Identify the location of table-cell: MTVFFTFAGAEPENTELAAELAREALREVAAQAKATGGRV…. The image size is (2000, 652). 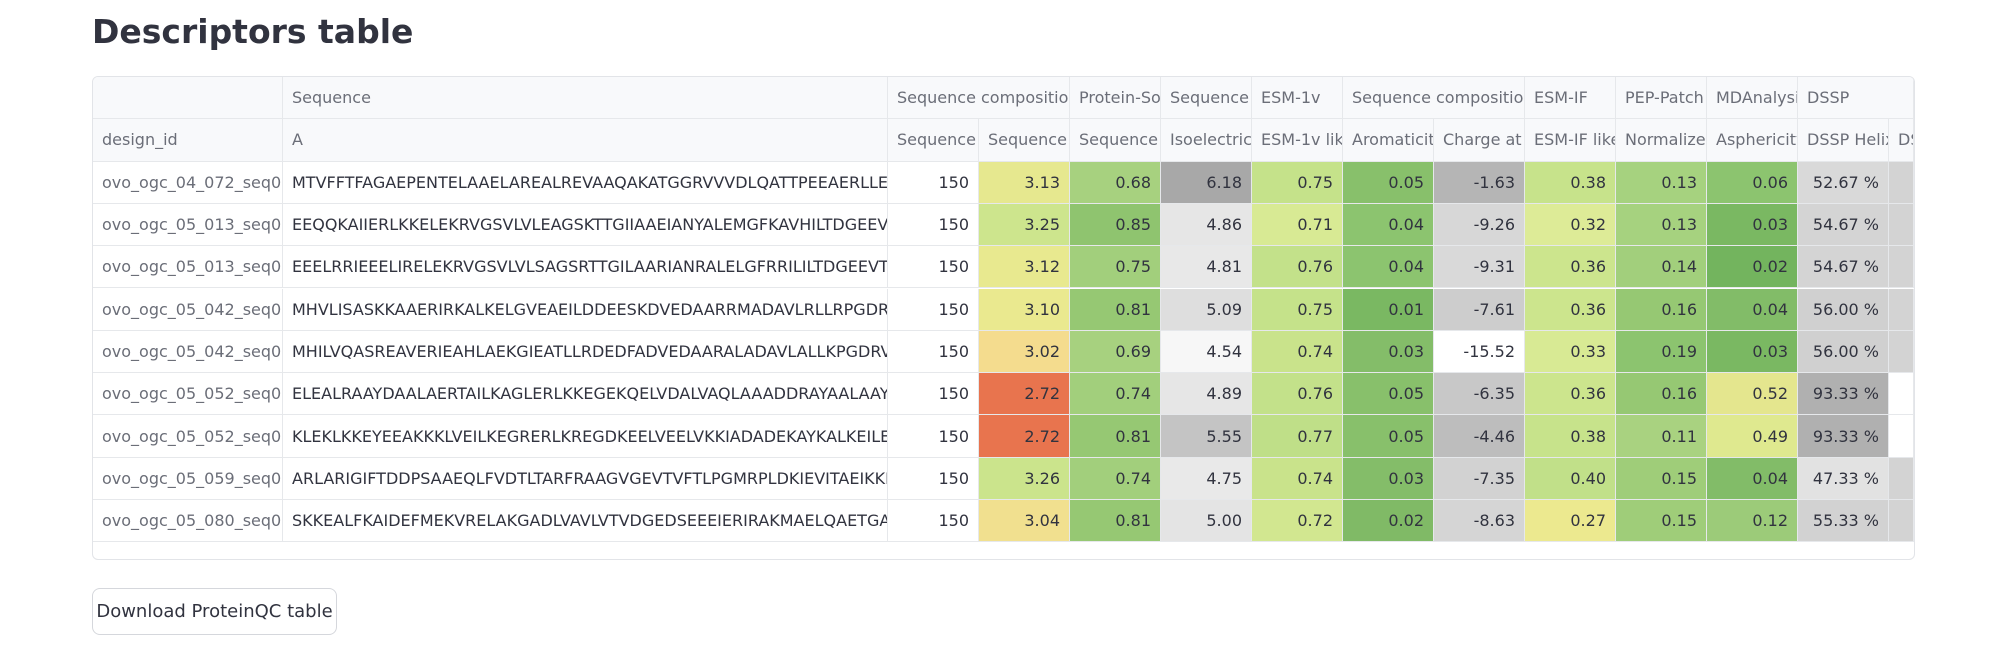
(585, 182).